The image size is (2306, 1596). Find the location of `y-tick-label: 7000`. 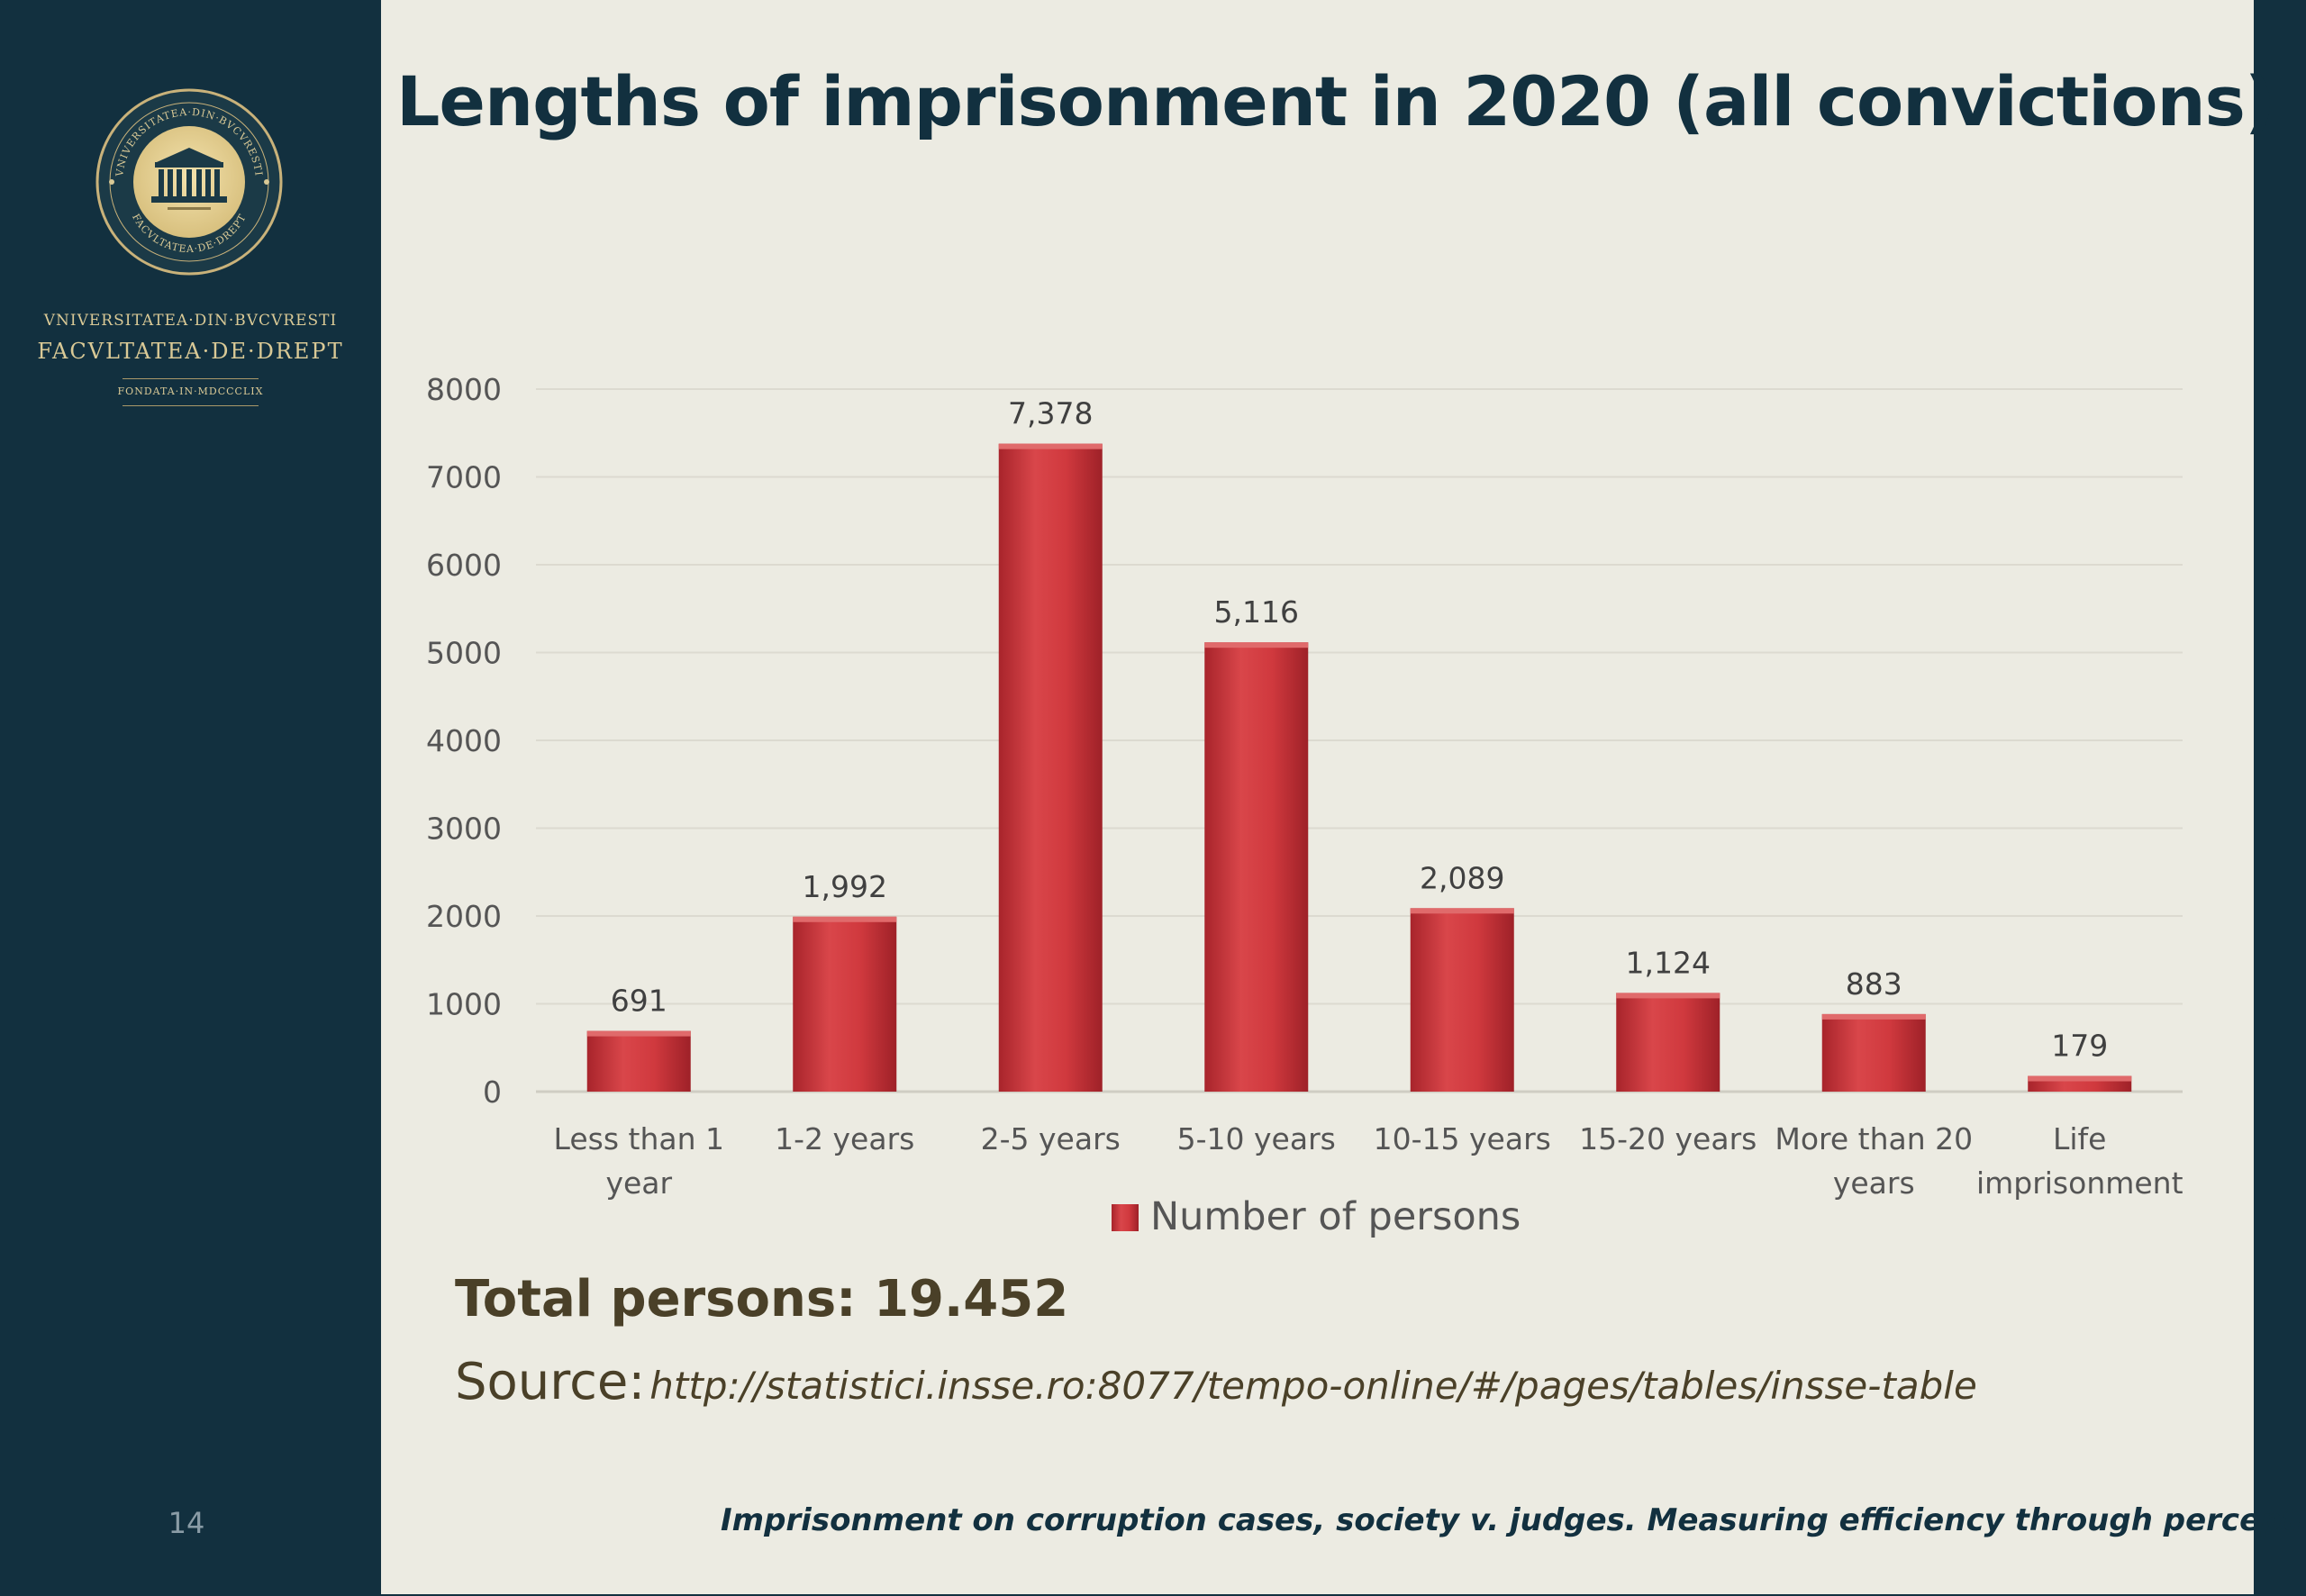

y-tick-label: 7000 is located at coordinates (464, 477).